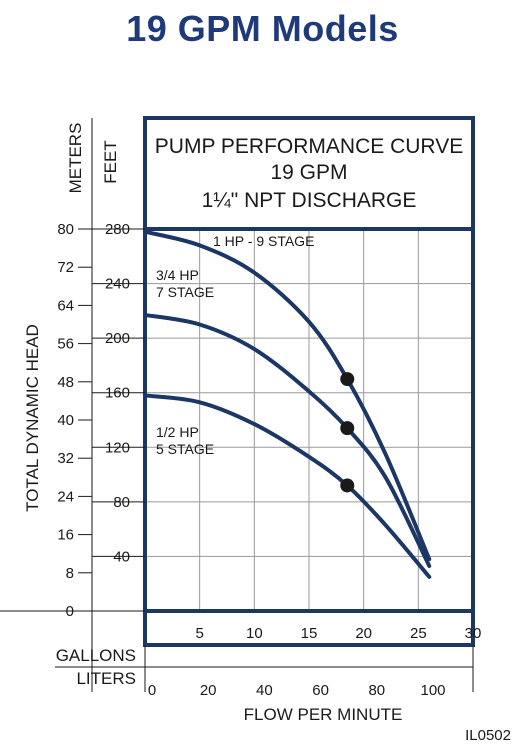 This screenshot has width=525, height=748. What do you see at coordinates (185, 292) in the screenshot?
I see `curve-label: 7 STAGE` at bounding box center [185, 292].